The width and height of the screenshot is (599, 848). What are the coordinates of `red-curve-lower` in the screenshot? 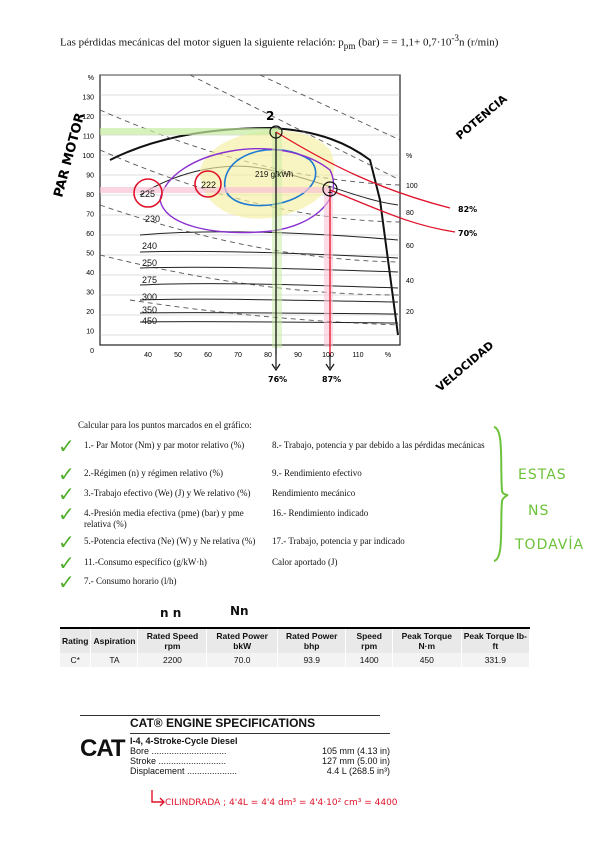 It's located at (392, 211).